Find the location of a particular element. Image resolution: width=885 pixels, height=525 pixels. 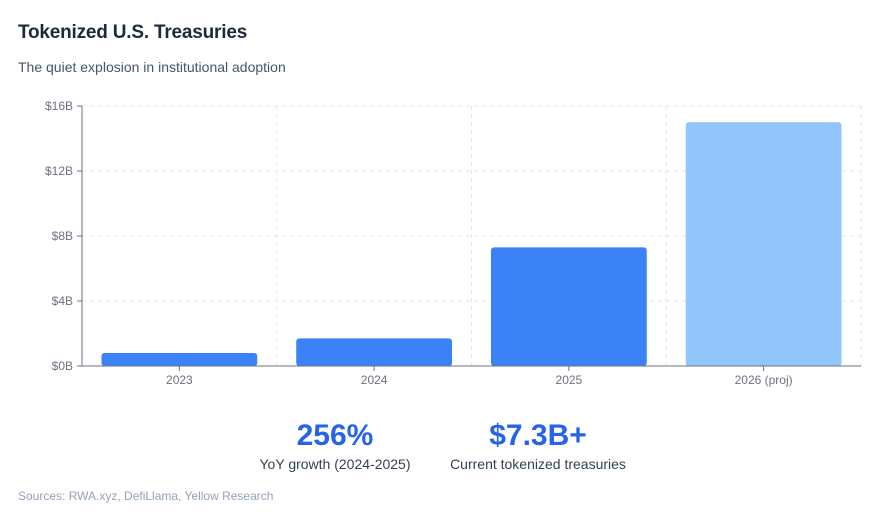

bar-2026-proj is located at coordinates (763, 244).